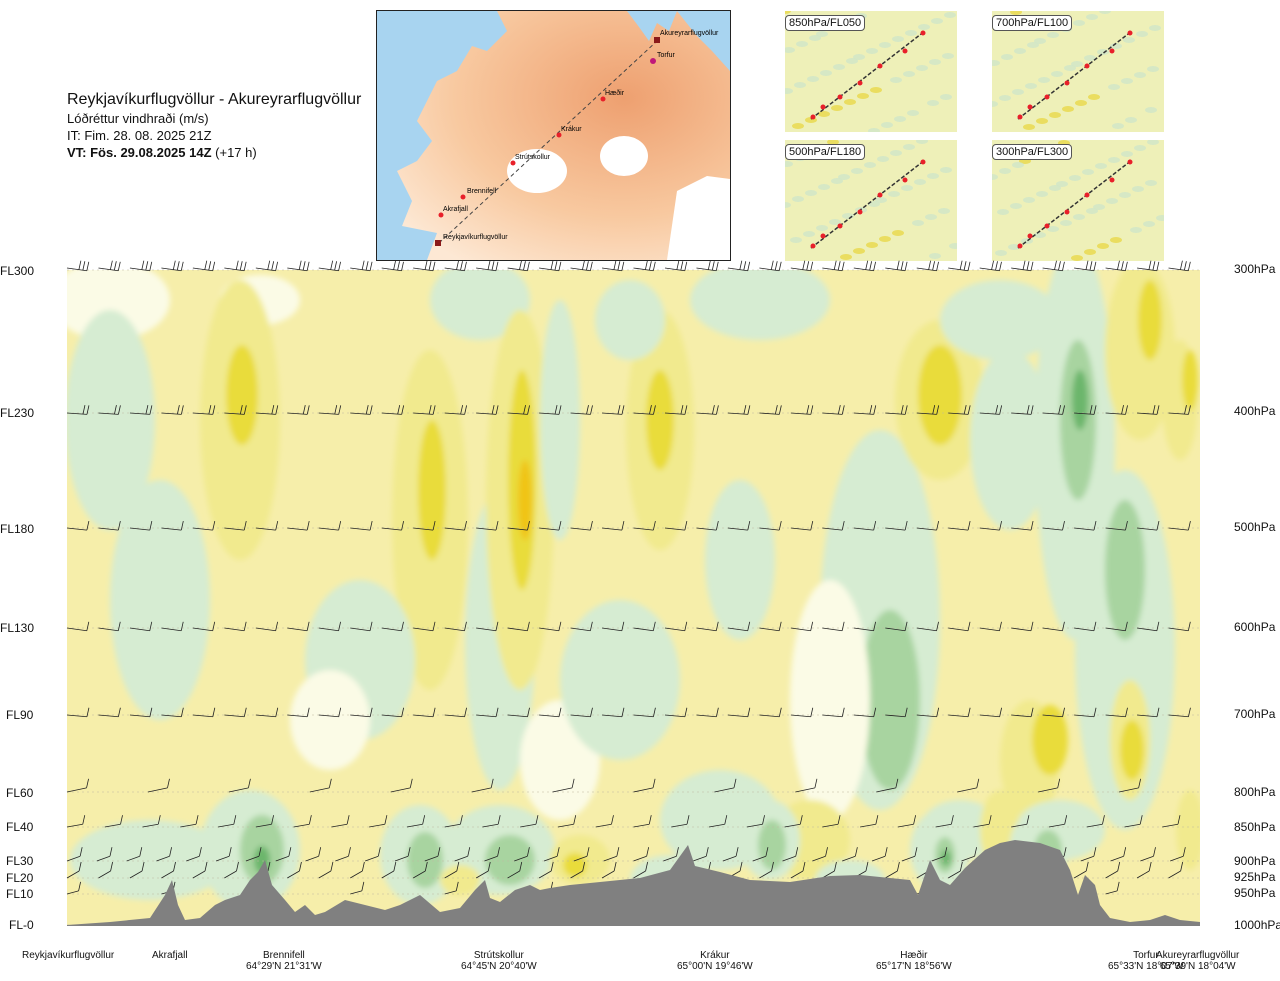  Describe the element at coordinates (1032, 152) in the screenshot. I see `level-map-label: 300hPa/FL300` at that location.